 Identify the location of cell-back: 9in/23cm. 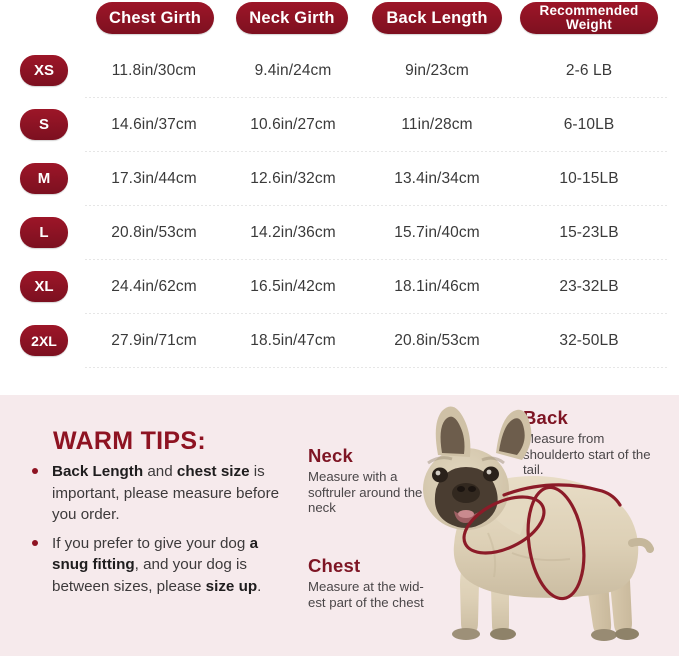
(437, 70).